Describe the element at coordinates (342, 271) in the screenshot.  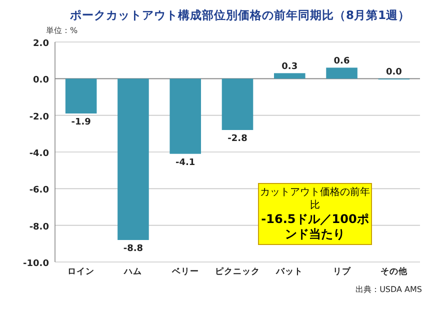
I see `x-tick-label: リブ` at that location.